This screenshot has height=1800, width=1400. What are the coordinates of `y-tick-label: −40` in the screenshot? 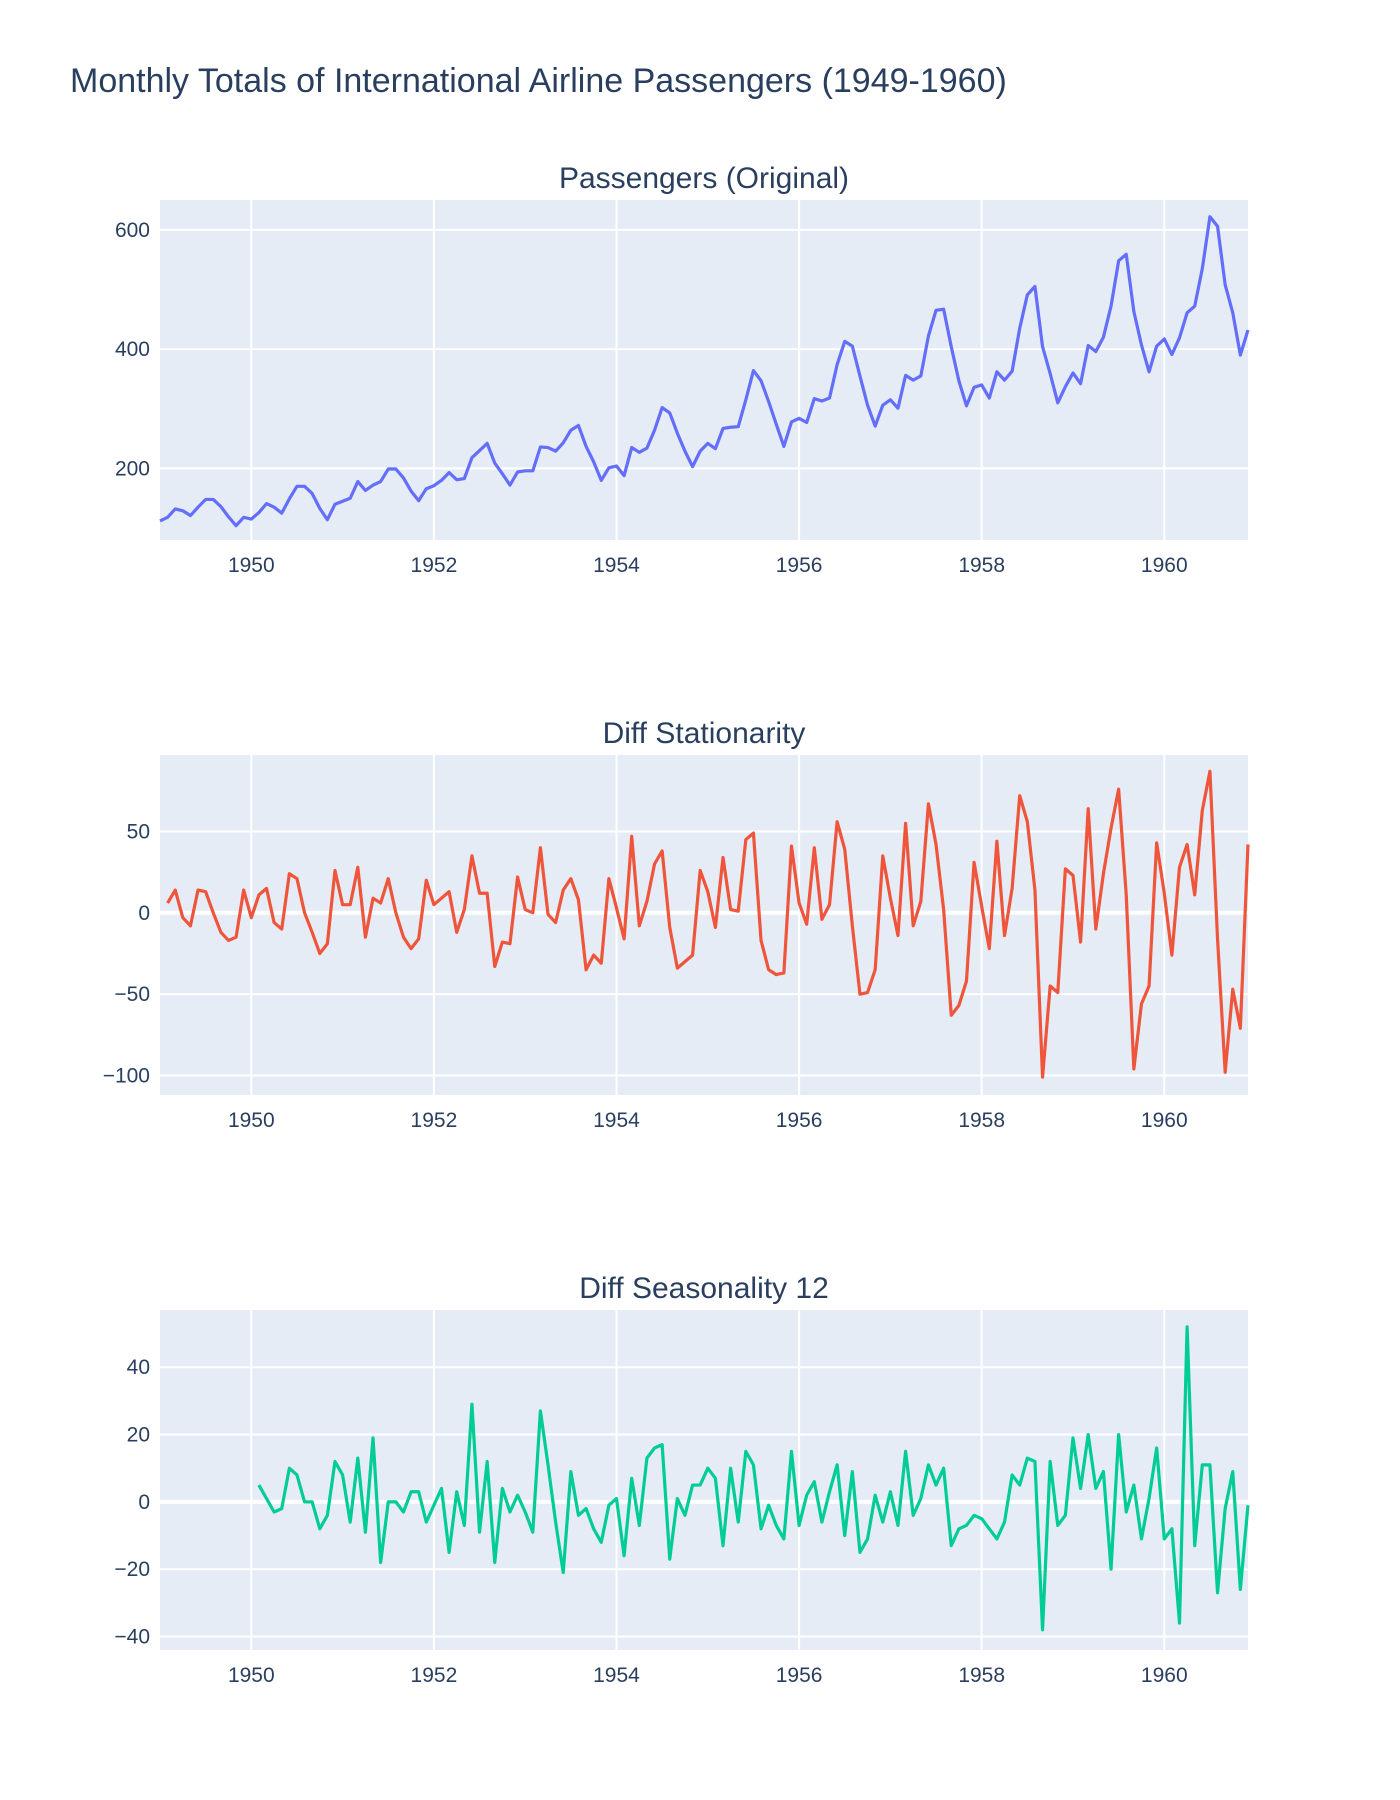 It's located at (132, 1637).